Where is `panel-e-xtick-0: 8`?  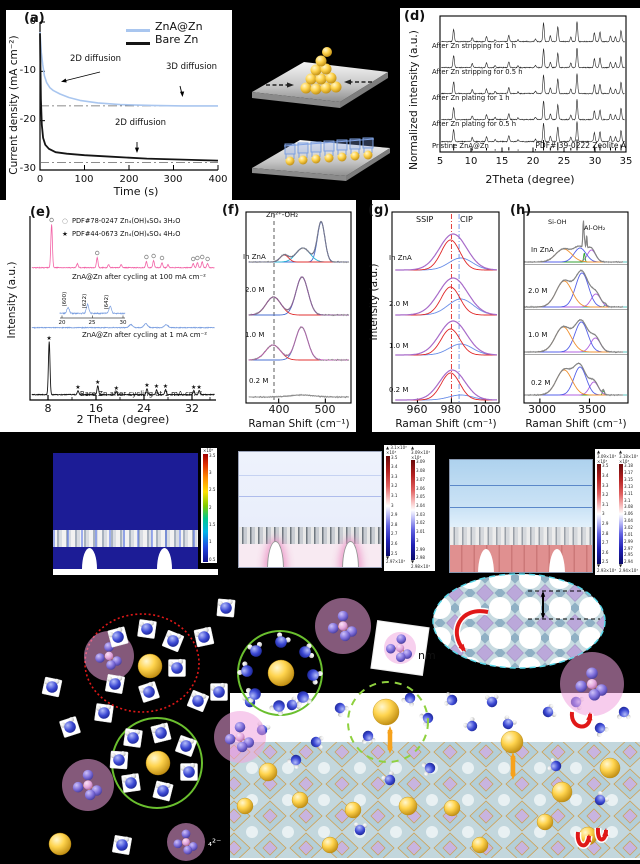
panel-e-xtick-0: 8 is located at coordinates (48, 408).